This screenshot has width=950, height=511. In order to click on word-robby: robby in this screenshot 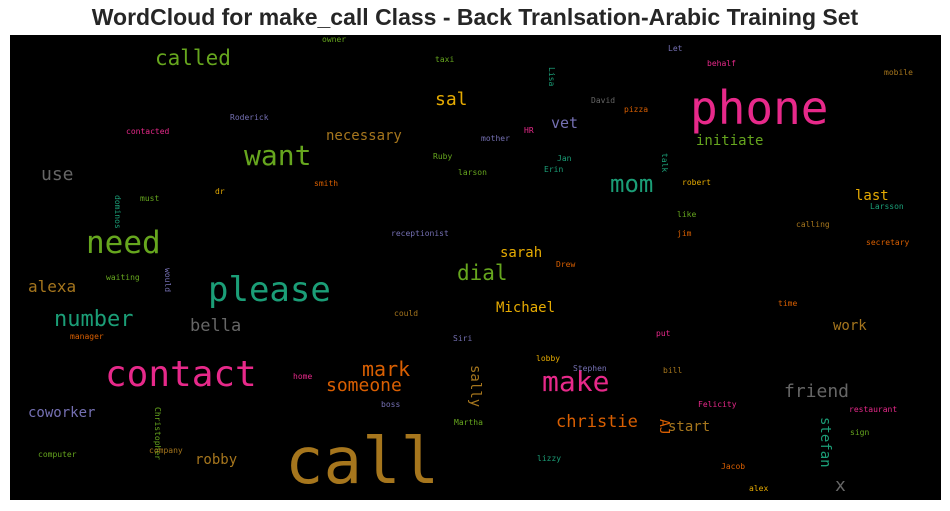, I will do `click(216, 460)`.